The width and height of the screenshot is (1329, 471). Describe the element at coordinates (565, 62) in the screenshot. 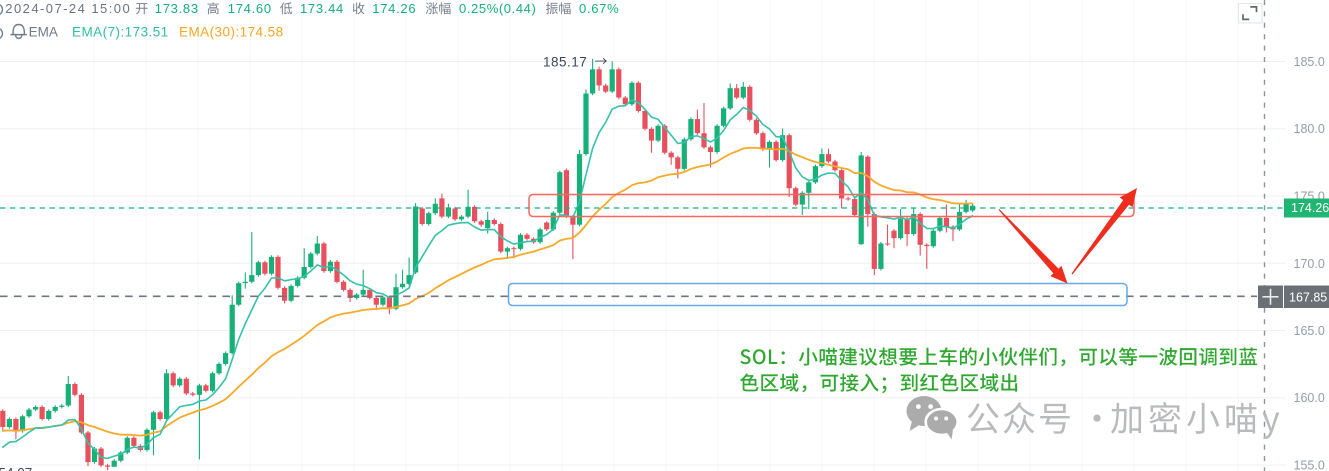

I see `svg-text: 185.17` at that location.